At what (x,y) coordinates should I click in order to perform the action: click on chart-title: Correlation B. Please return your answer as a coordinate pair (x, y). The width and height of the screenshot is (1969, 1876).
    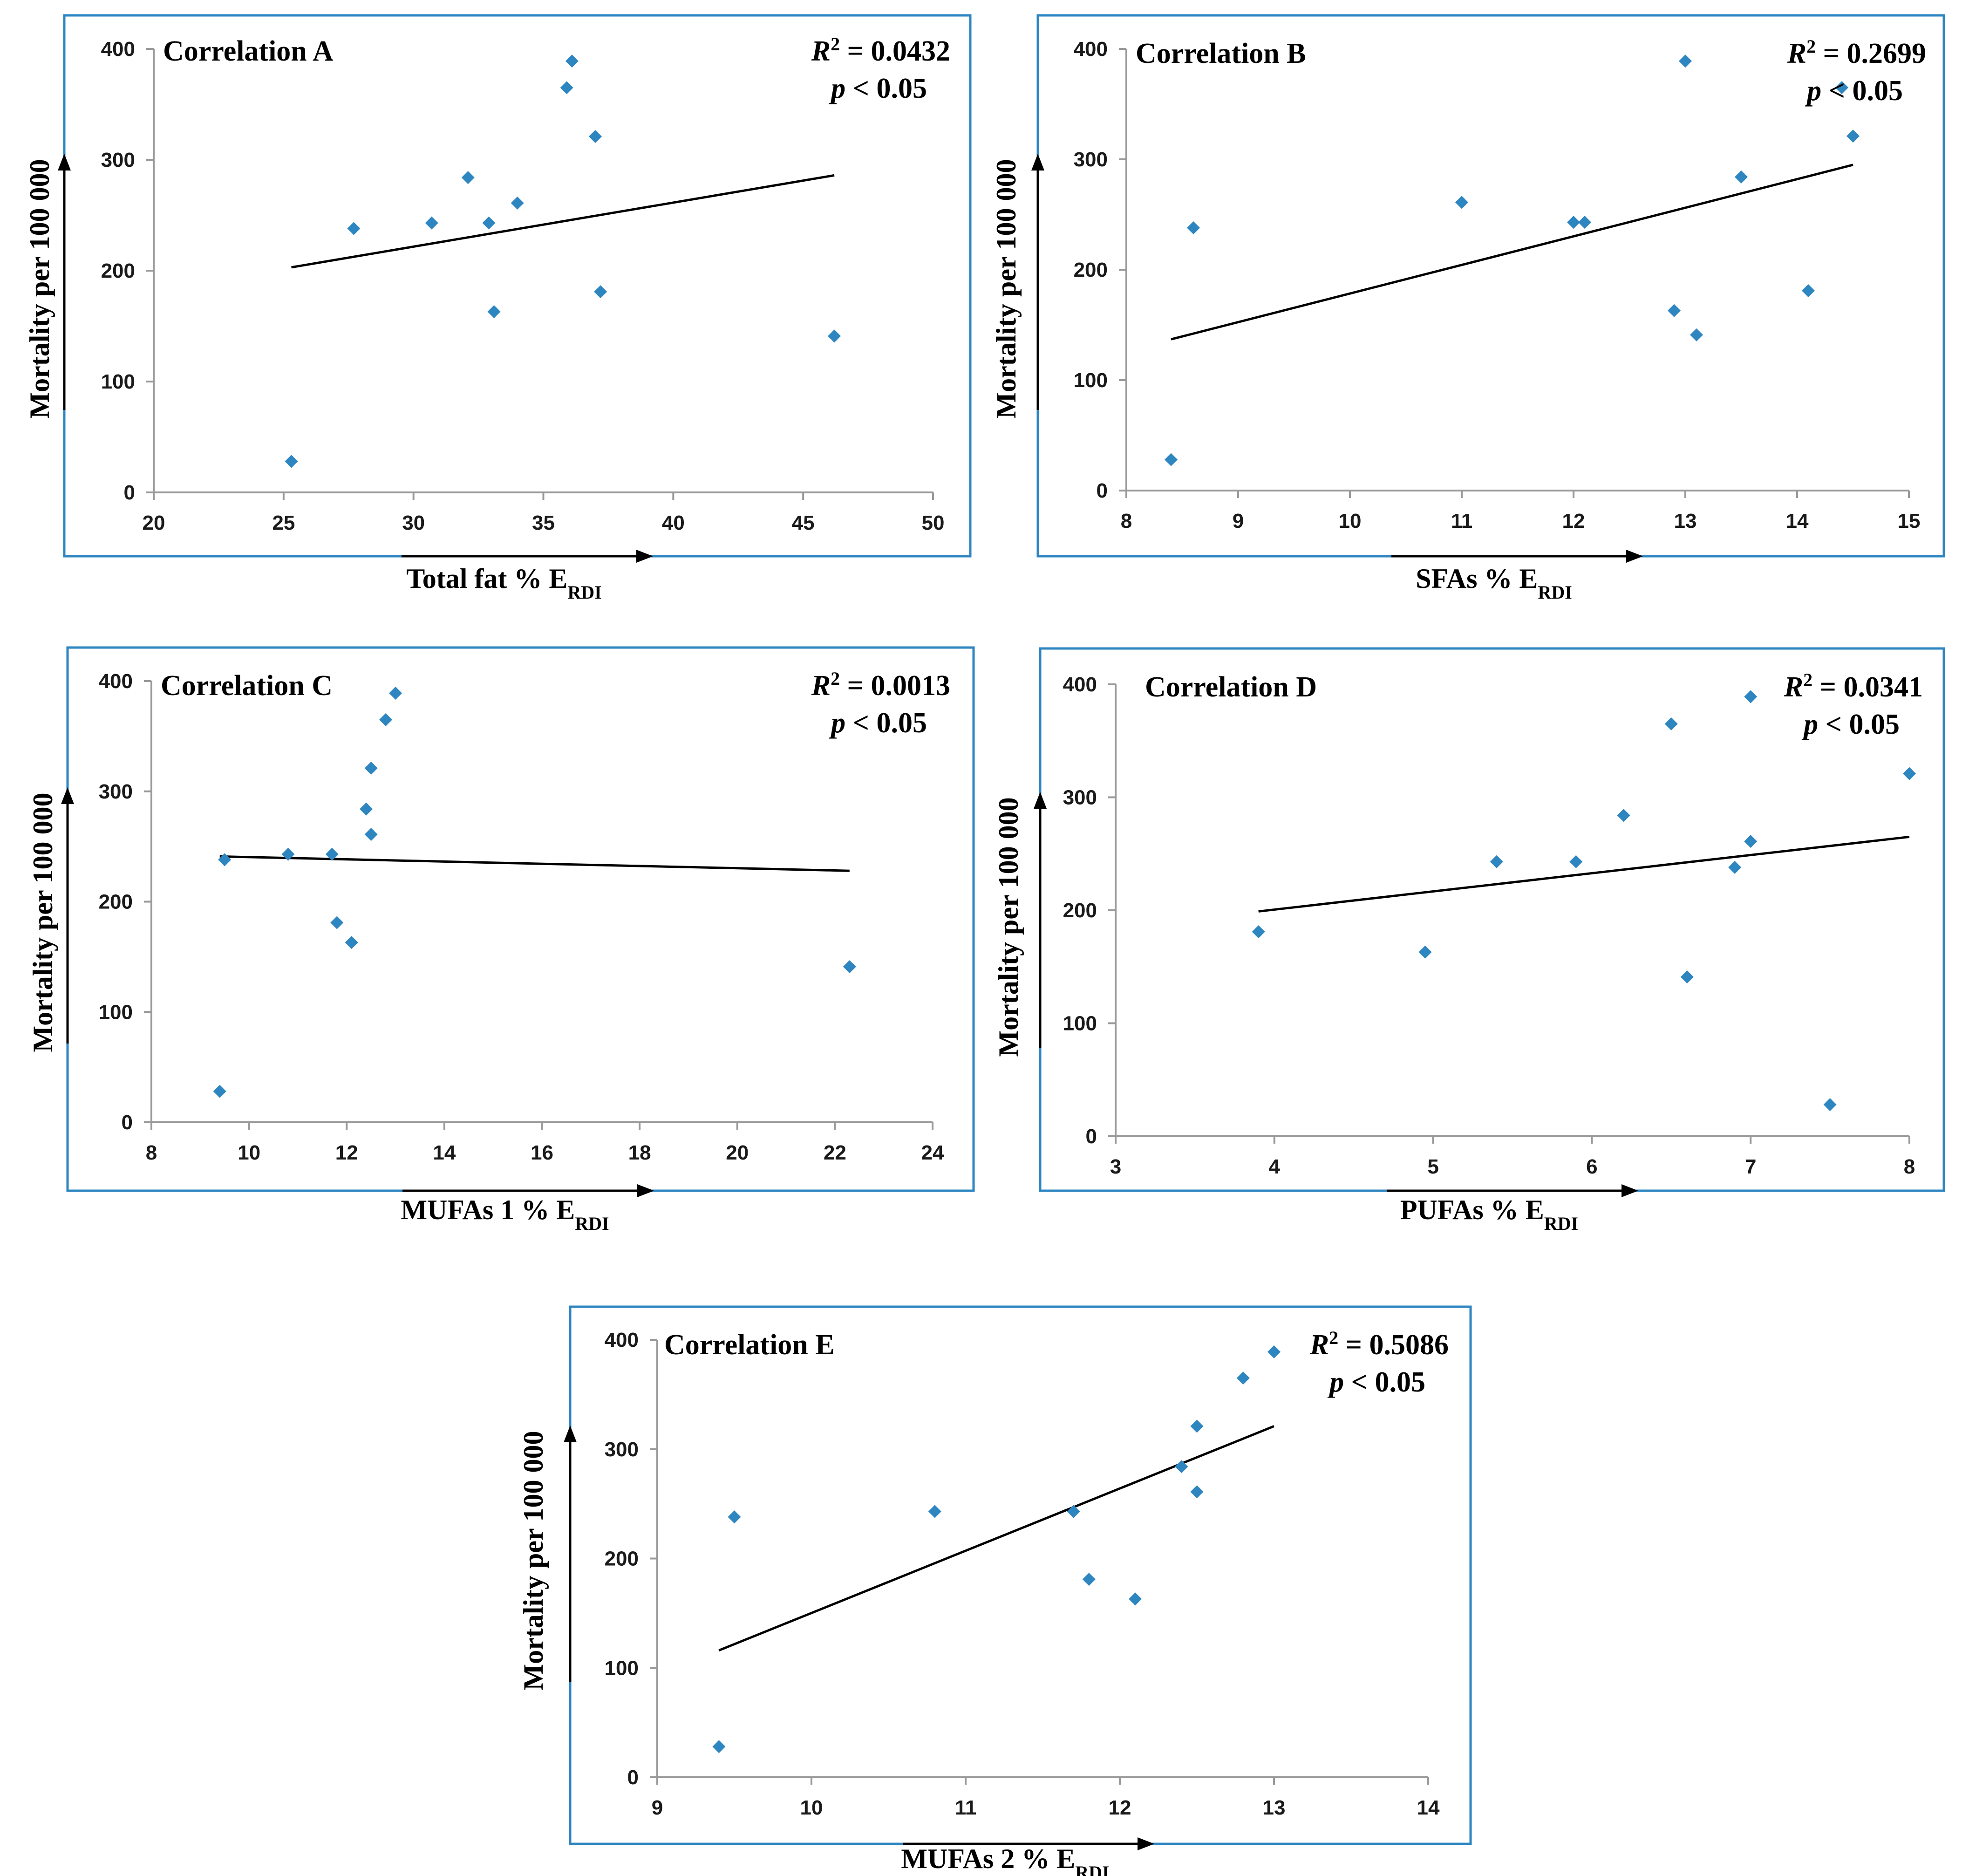
    Looking at the image, I should click on (1221, 53).